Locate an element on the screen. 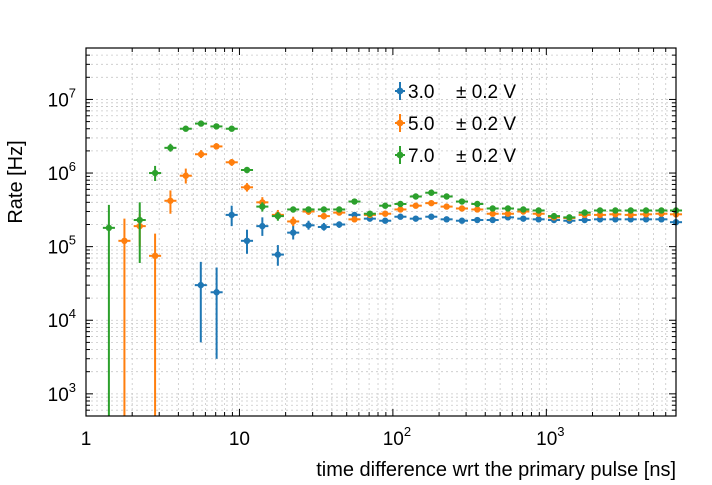  legend-entry-3.0: 3.0 ± 0.2 V is located at coordinates (455, 92).